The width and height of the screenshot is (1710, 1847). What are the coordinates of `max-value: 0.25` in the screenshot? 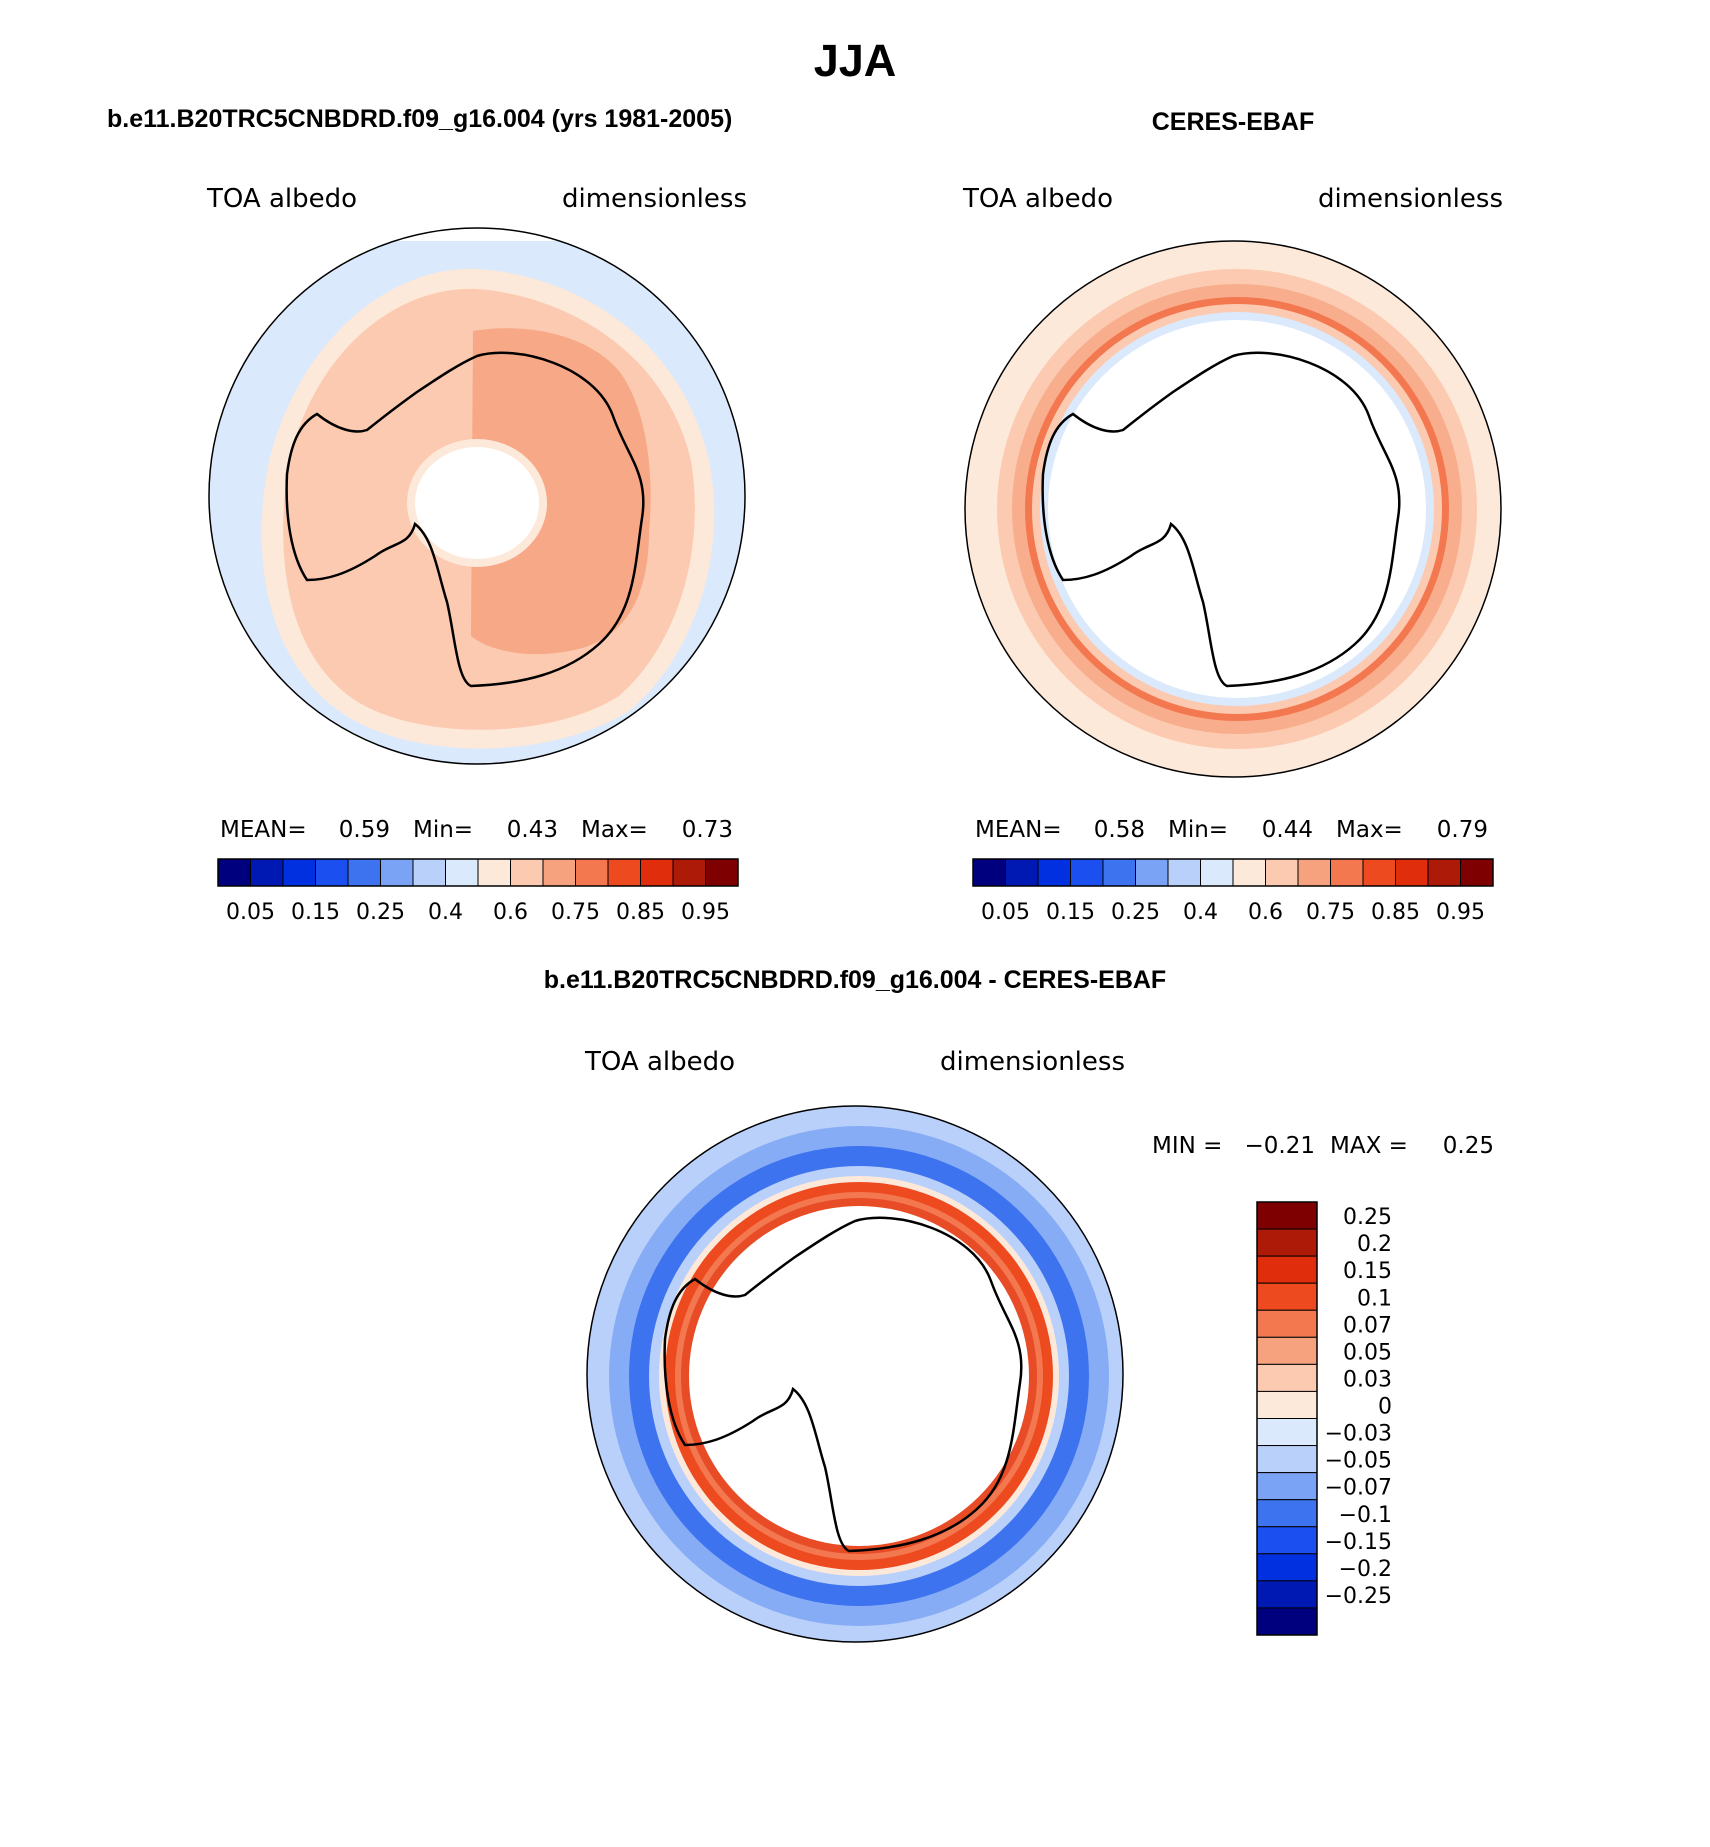 It's located at (1468, 1146).